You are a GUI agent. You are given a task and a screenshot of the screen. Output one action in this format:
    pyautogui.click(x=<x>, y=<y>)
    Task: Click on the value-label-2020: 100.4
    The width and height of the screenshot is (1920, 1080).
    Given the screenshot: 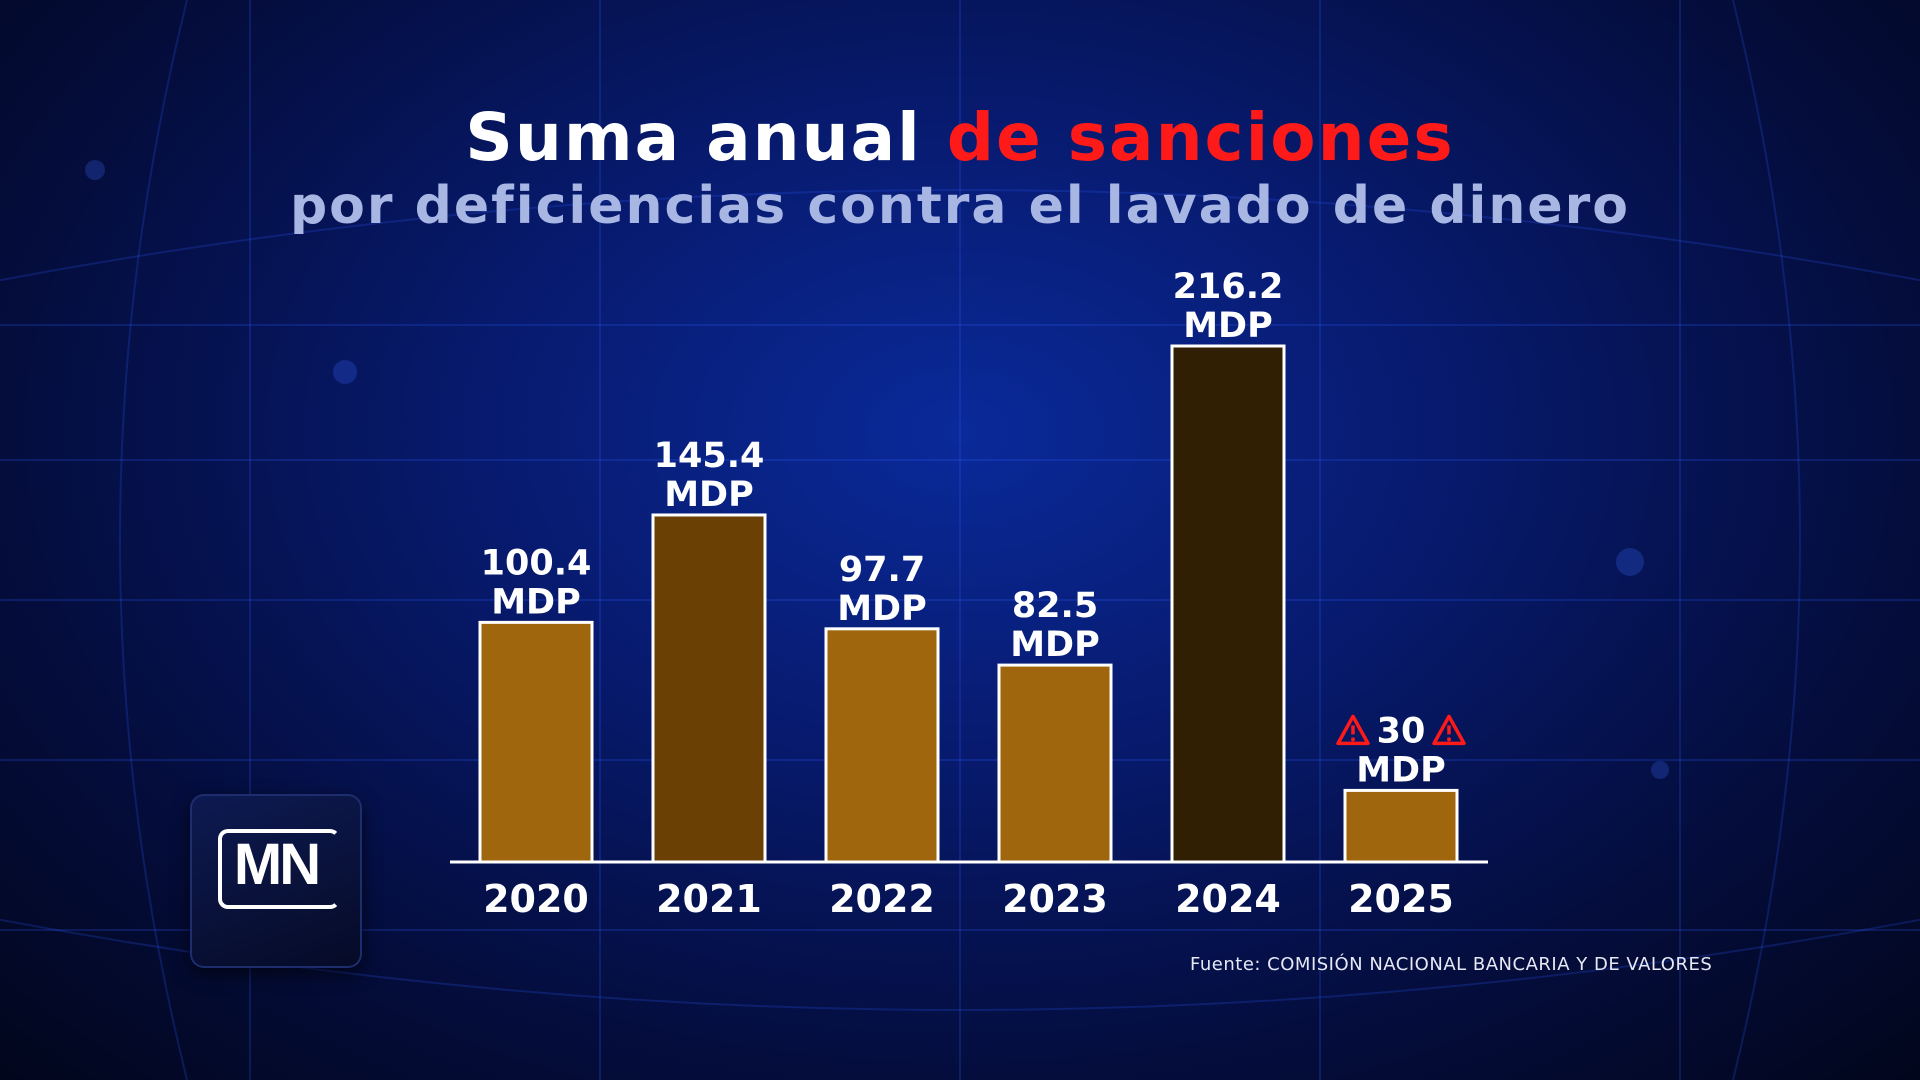 What is the action you would take?
    pyautogui.click(x=536, y=563)
    